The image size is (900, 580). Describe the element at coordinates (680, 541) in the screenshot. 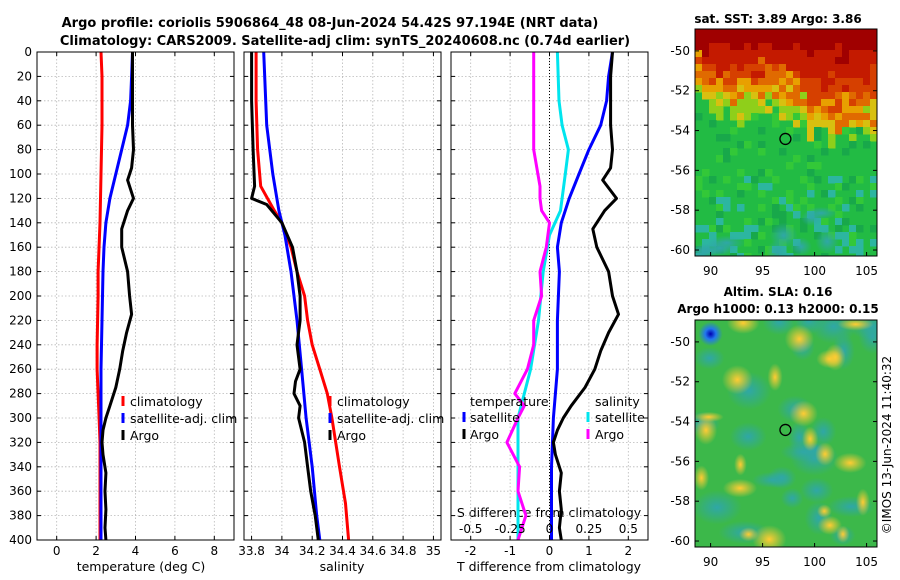

I see `map-y-tick-label: -60` at that location.